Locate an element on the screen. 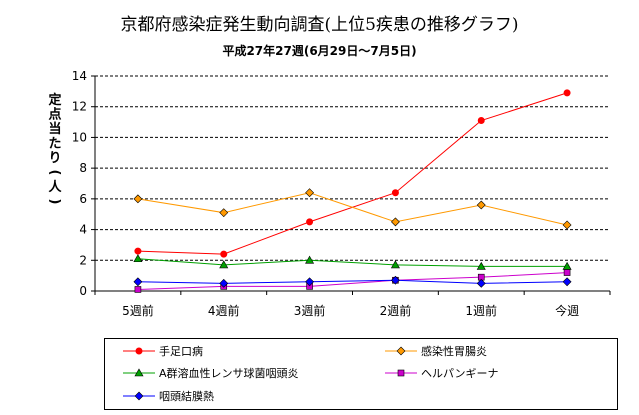  y-axis-label-char: た is located at coordinates (54, 144).